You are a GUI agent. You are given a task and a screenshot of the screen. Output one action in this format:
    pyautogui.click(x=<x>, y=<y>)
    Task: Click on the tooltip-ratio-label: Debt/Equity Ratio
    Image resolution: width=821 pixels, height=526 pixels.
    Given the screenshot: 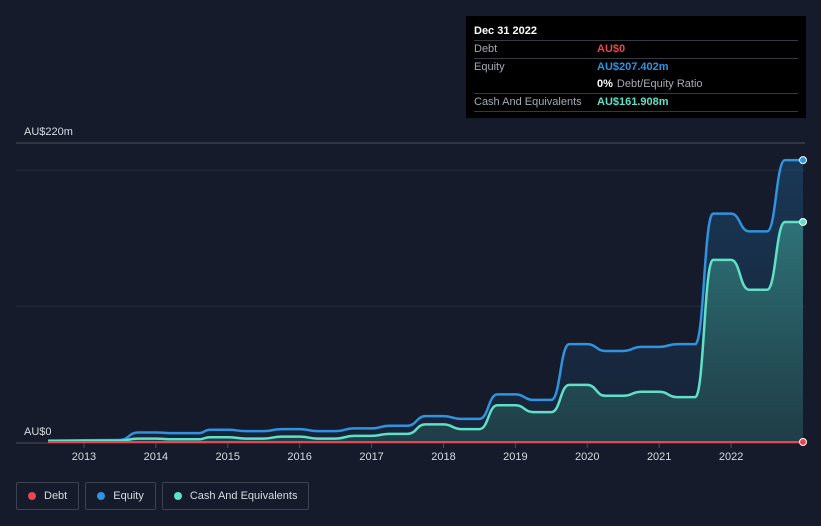 What is the action you would take?
    pyautogui.click(x=659, y=84)
    